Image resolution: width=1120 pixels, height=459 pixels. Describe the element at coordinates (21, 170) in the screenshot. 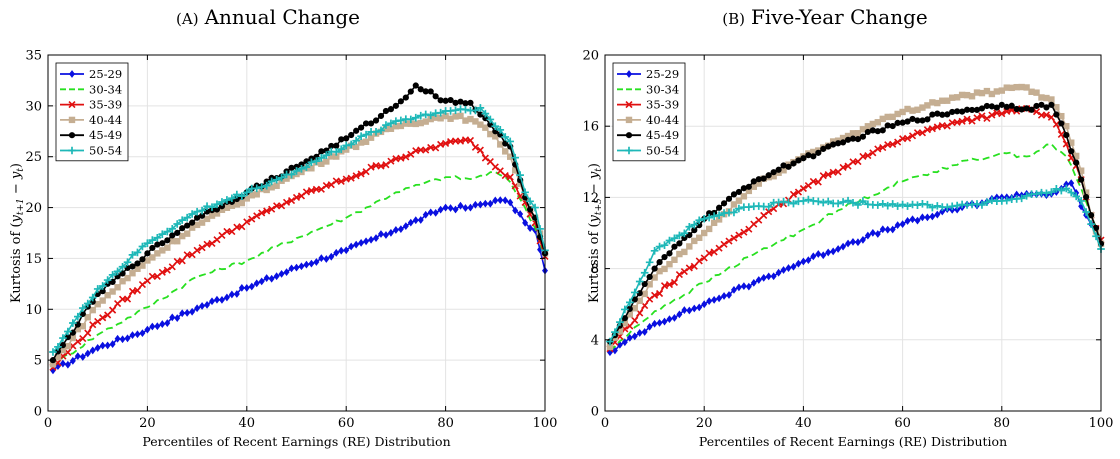

I see `y-label-part: t` at that location.